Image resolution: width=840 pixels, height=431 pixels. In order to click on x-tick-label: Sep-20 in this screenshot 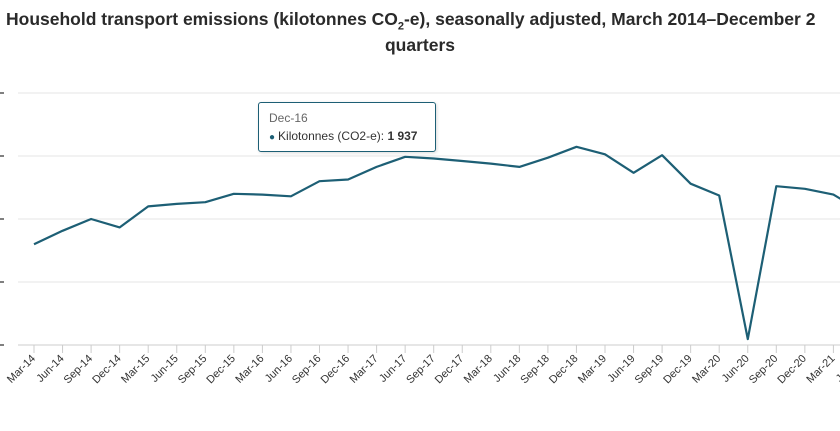, I will do `click(764, 370)`.